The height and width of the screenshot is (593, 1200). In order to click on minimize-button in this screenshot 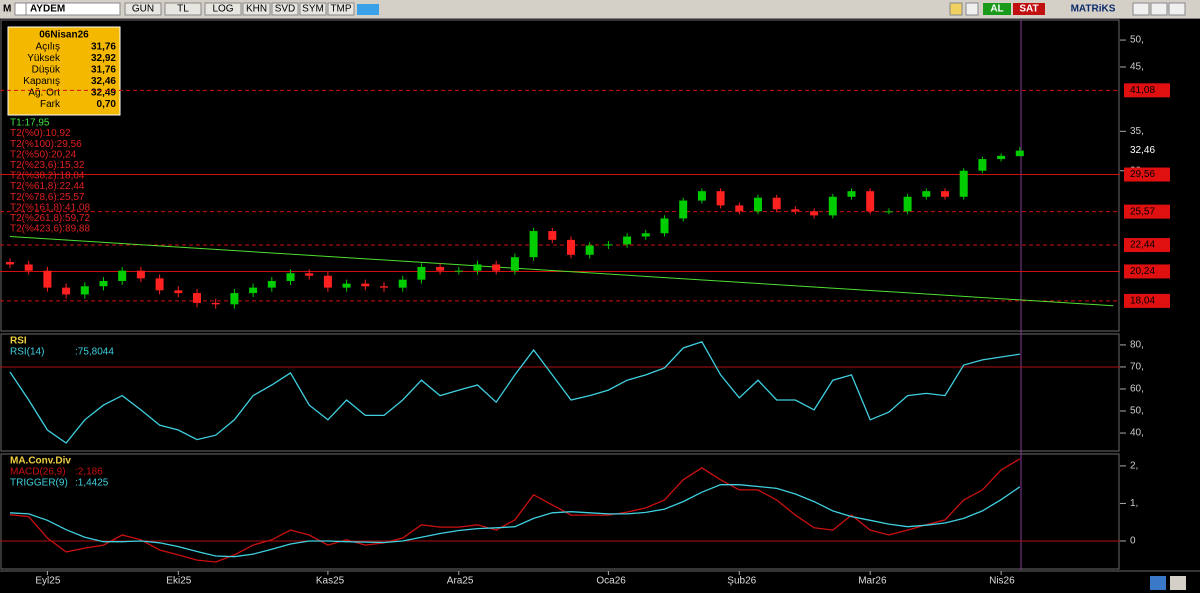, I will do `click(1141, 9)`.